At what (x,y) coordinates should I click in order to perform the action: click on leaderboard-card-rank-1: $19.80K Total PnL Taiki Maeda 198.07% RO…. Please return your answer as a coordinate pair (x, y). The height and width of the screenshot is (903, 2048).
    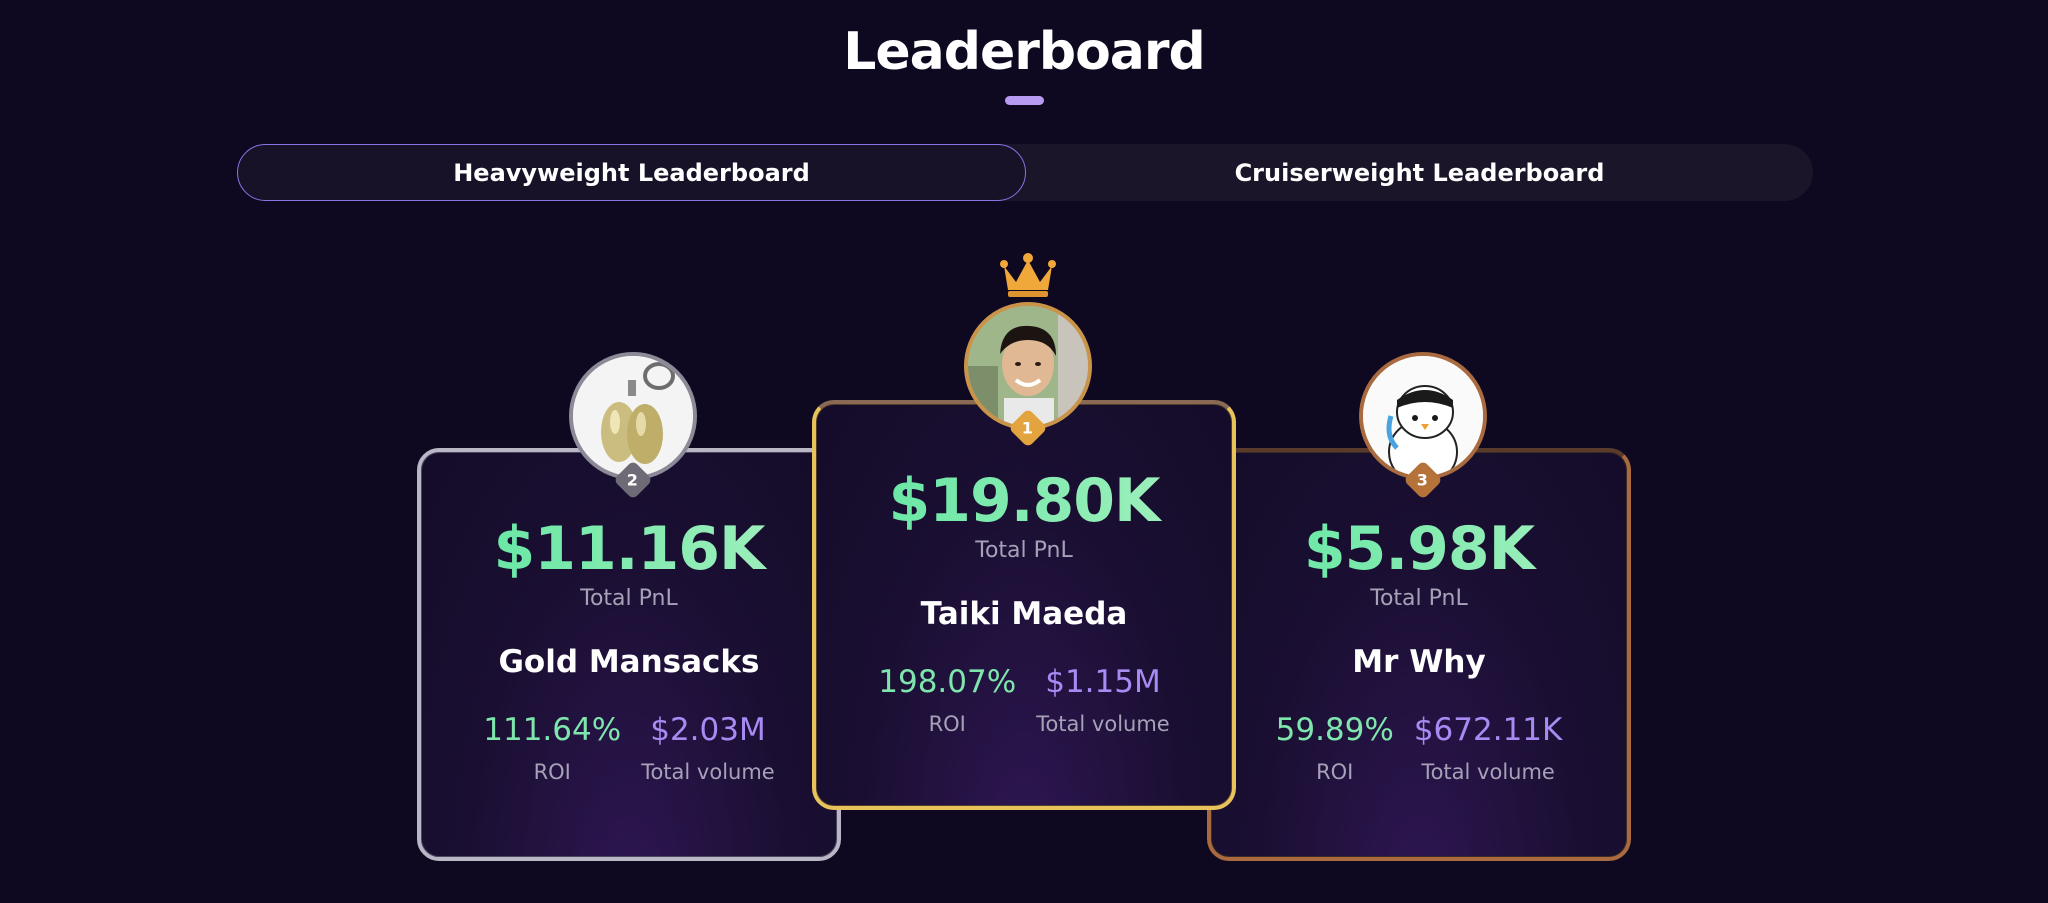
    Looking at the image, I should click on (1024, 605).